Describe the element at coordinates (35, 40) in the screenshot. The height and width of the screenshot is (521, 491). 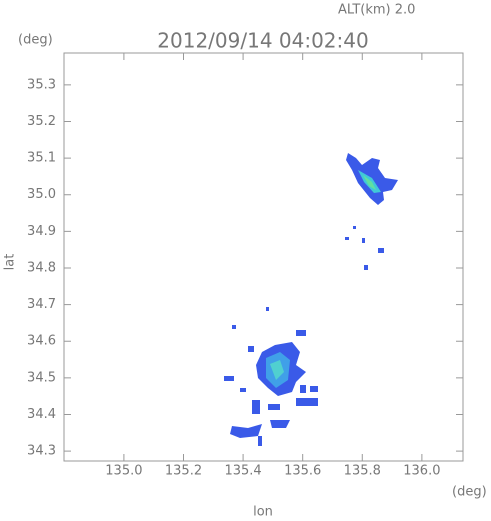
I see `y-unit: (deg)` at that location.